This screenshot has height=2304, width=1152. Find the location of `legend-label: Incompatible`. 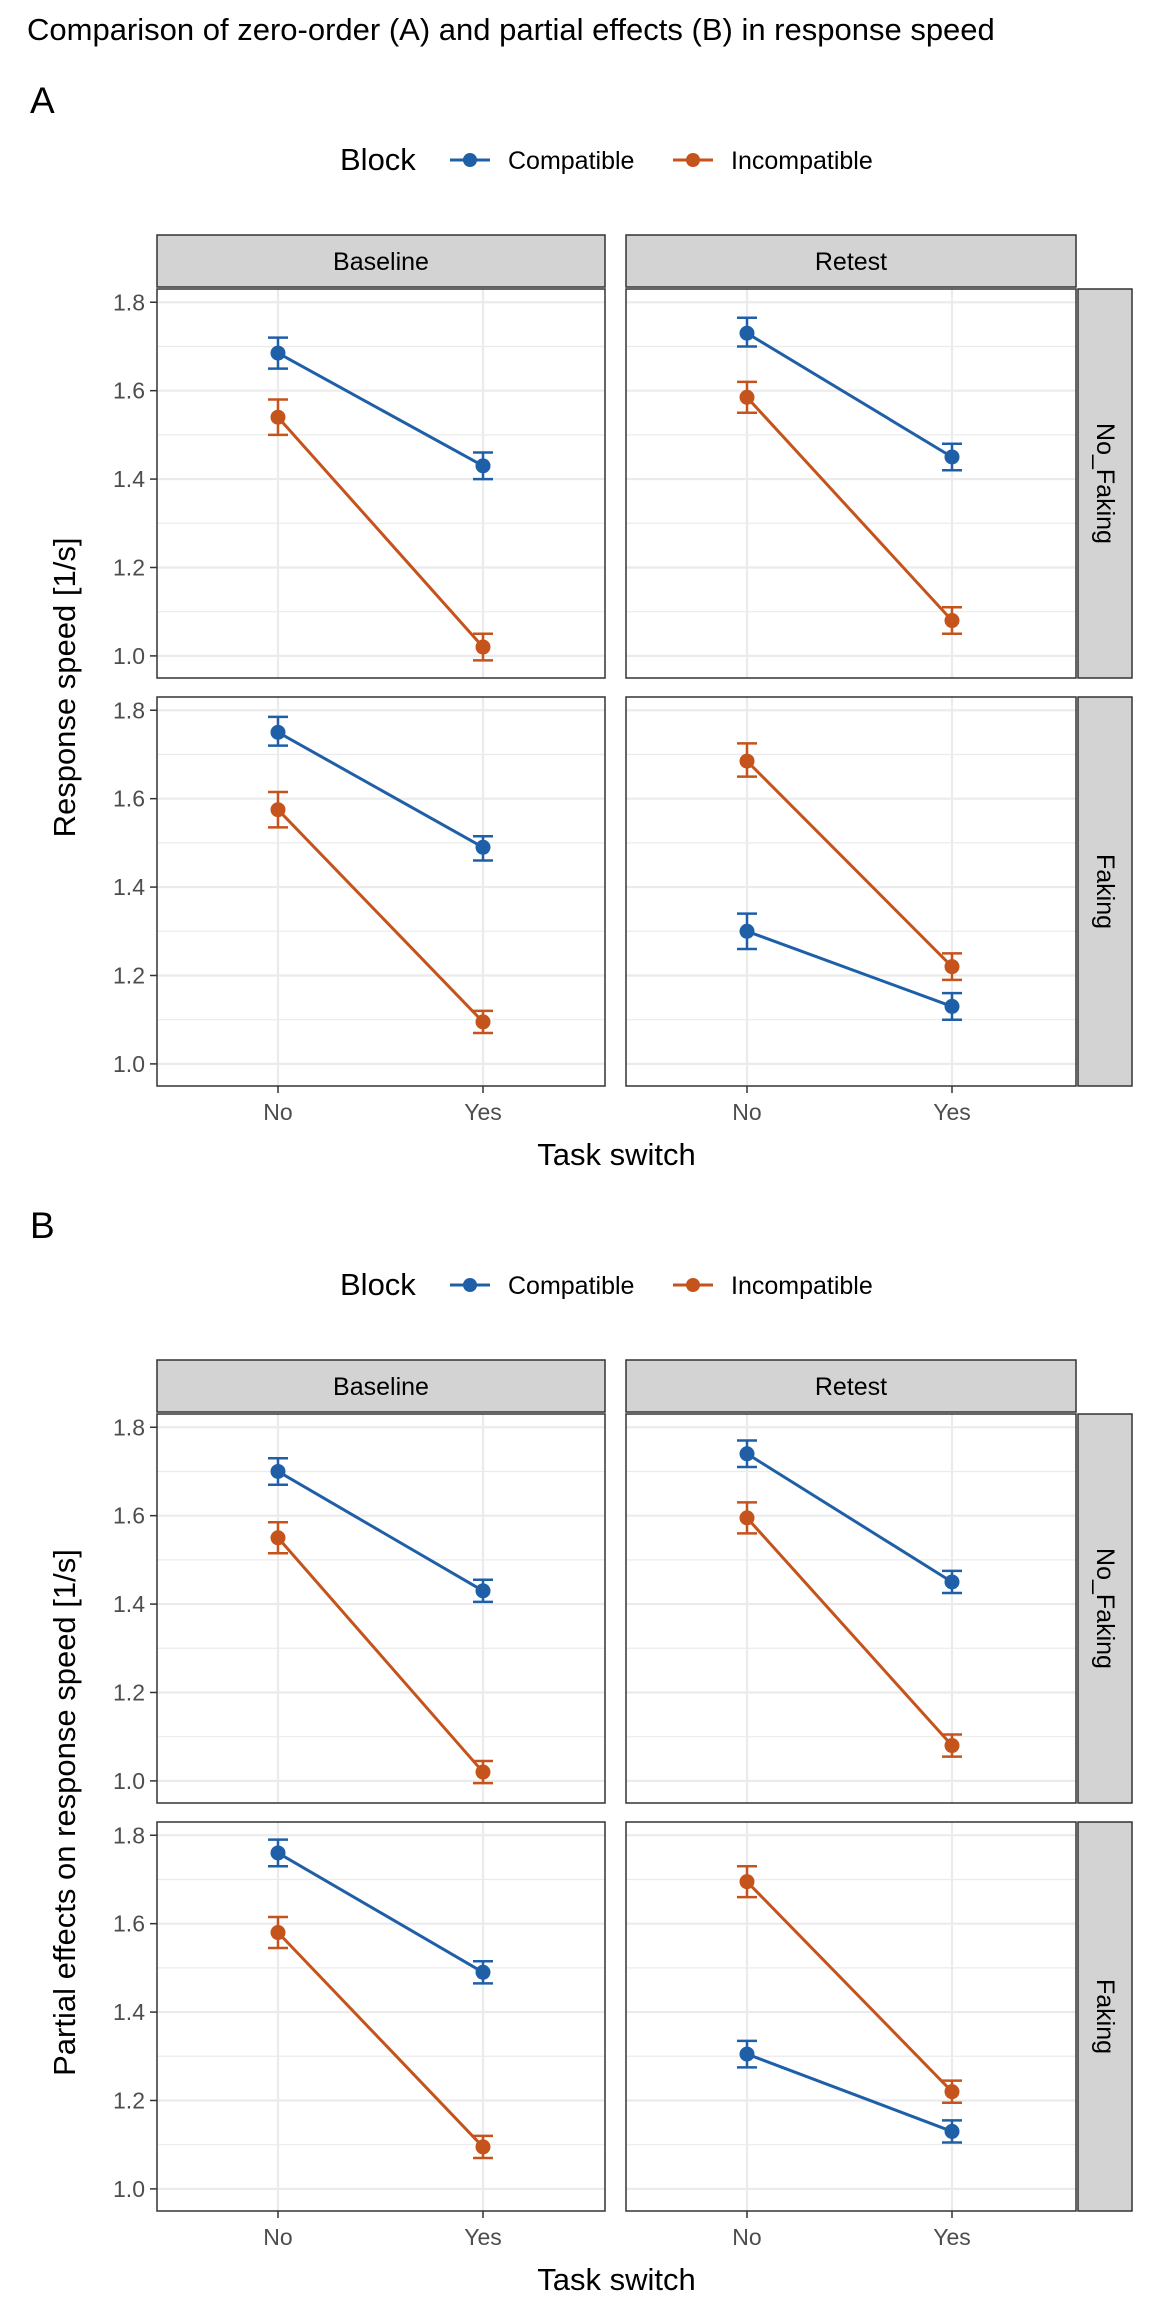

legend-label: Incompatible is located at coordinates (802, 1286).